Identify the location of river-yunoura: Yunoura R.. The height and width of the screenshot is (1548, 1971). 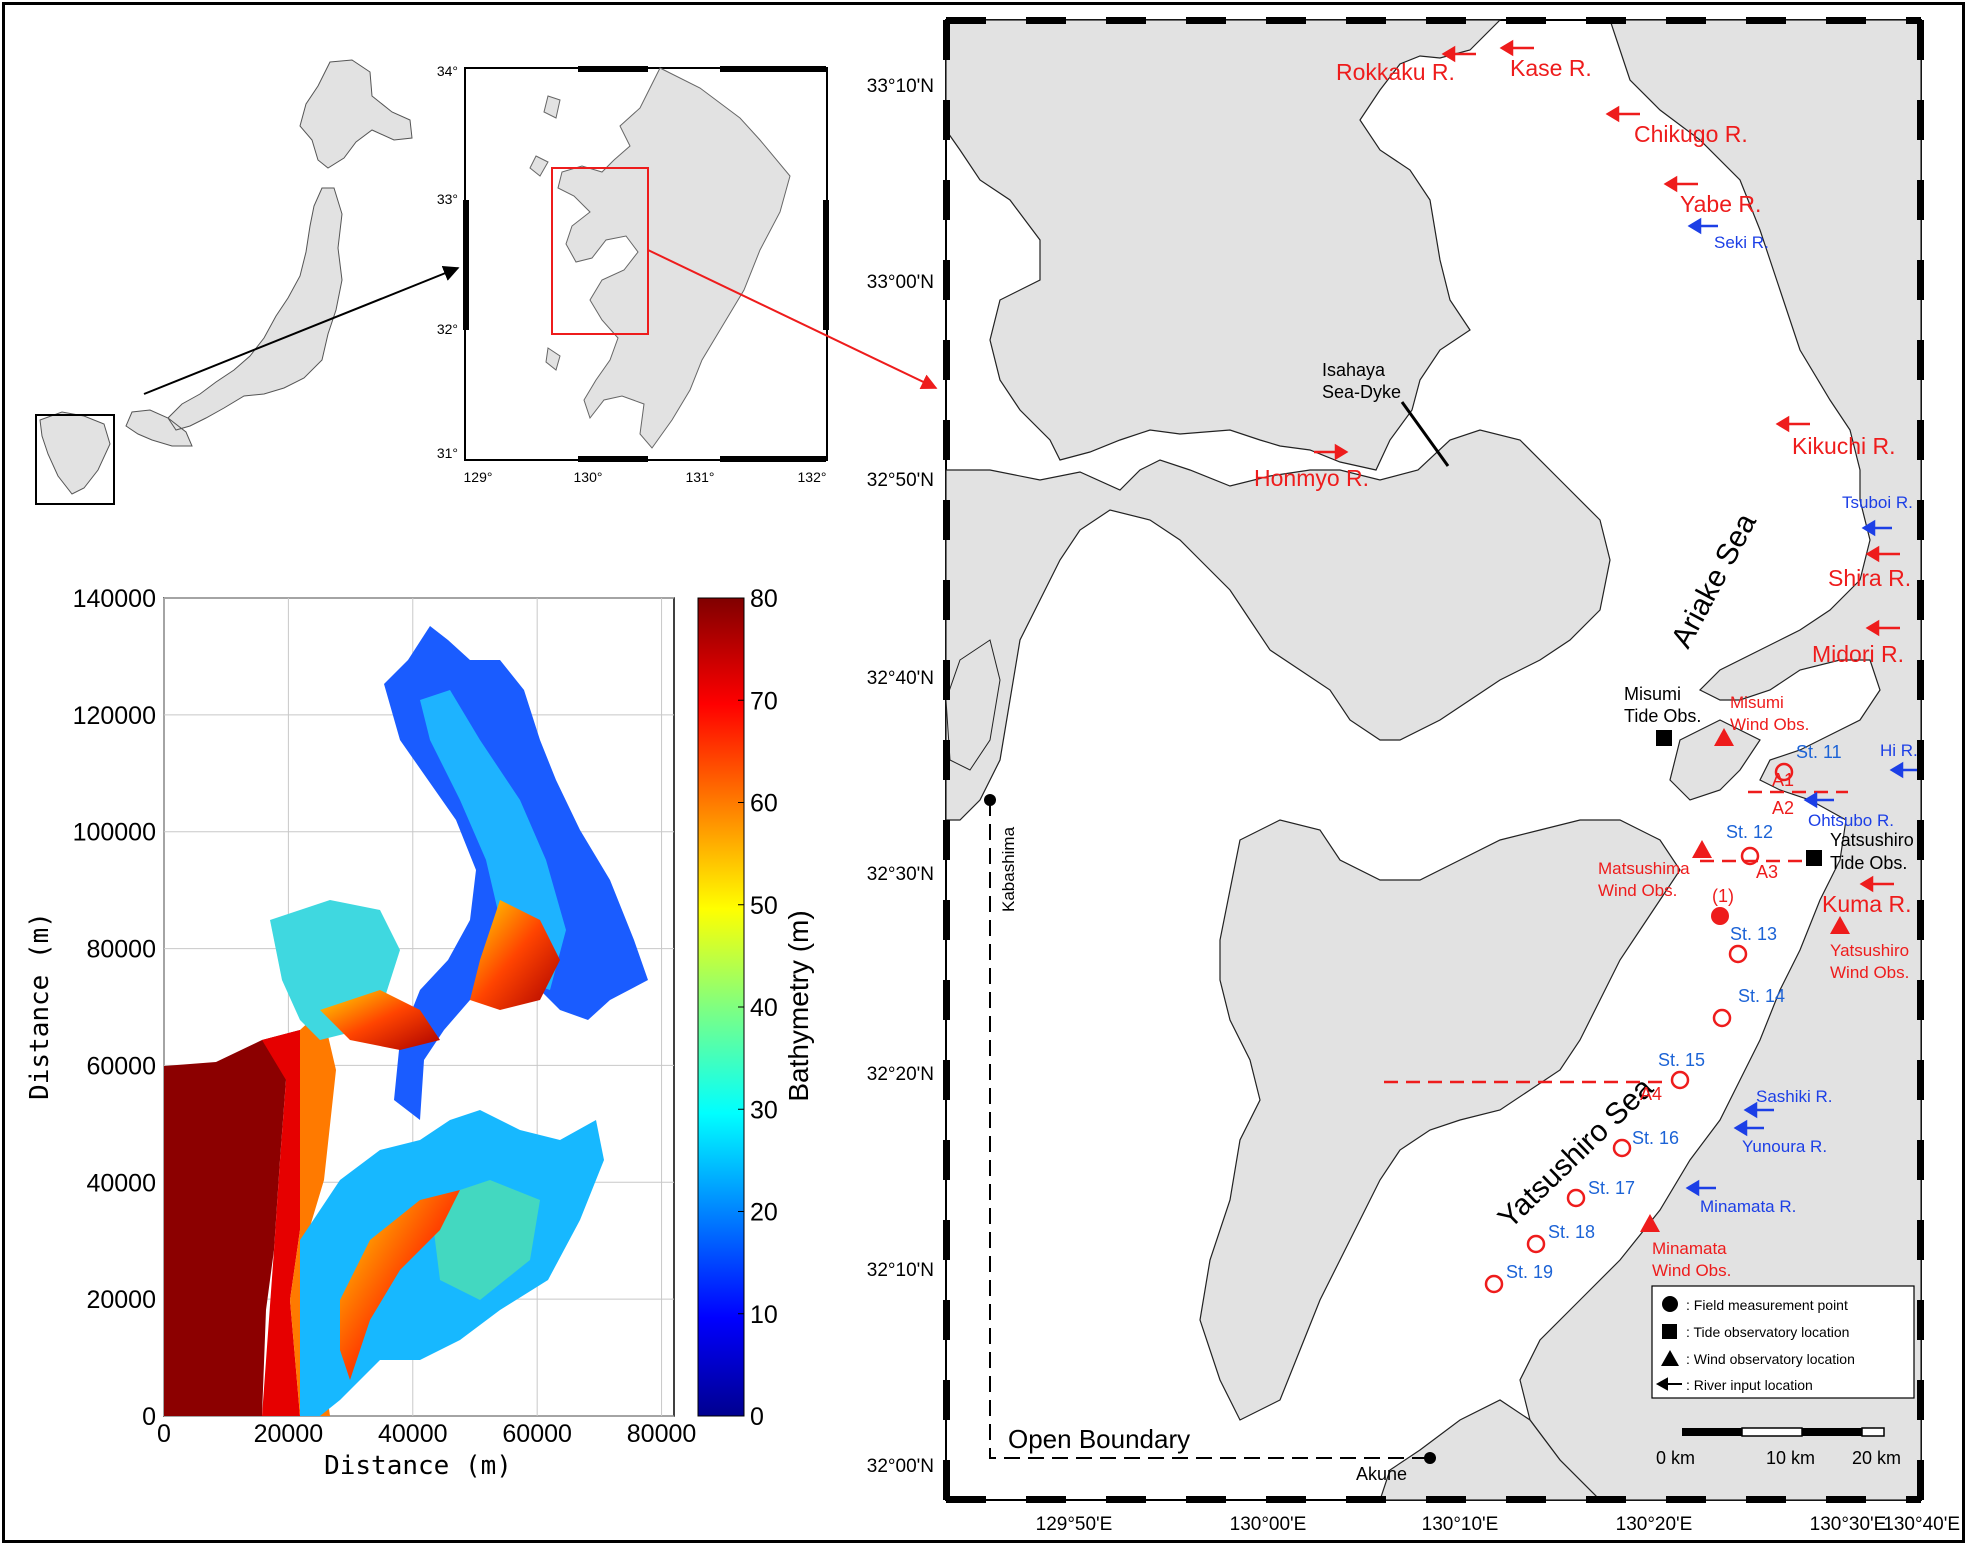
(1784, 1146).